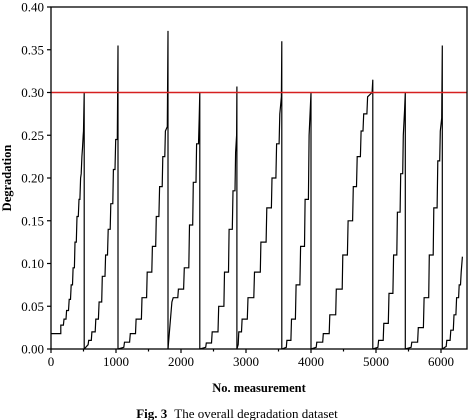 The height and width of the screenshot is (420, 474). I want to click on x-axis-ticks: 0 1000 2000 3000 4000 5000 6000, so click(251, 359).